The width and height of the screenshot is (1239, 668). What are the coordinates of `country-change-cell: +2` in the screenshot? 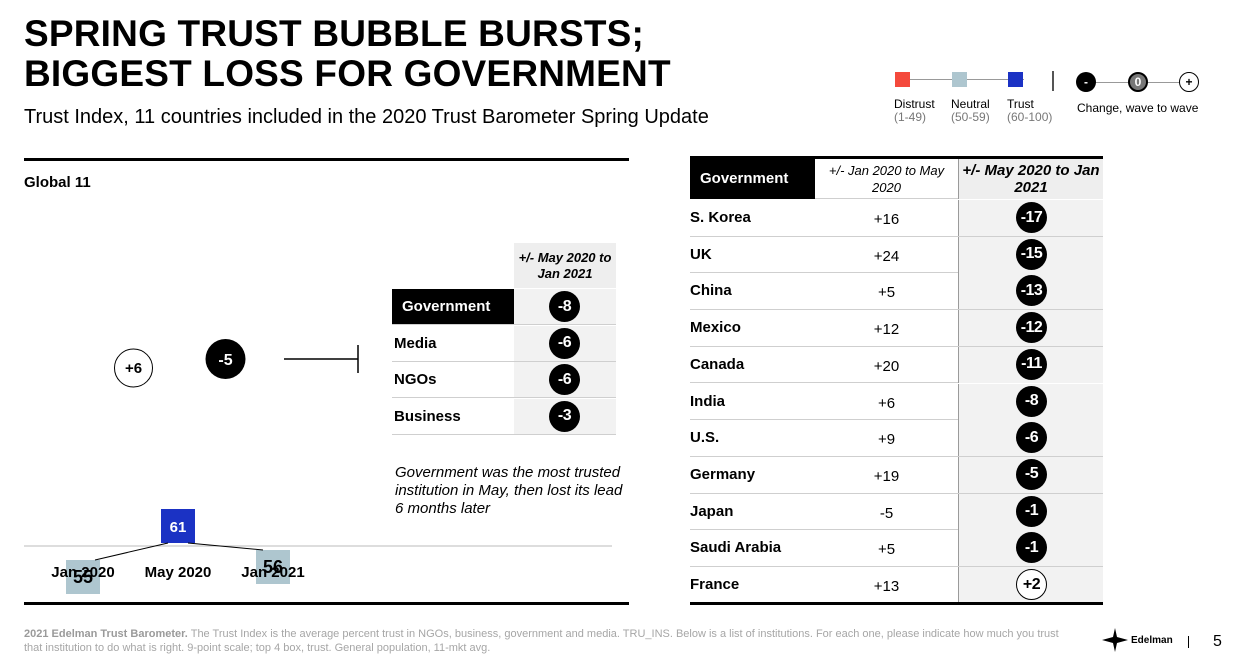 It's located at (1030, 585).